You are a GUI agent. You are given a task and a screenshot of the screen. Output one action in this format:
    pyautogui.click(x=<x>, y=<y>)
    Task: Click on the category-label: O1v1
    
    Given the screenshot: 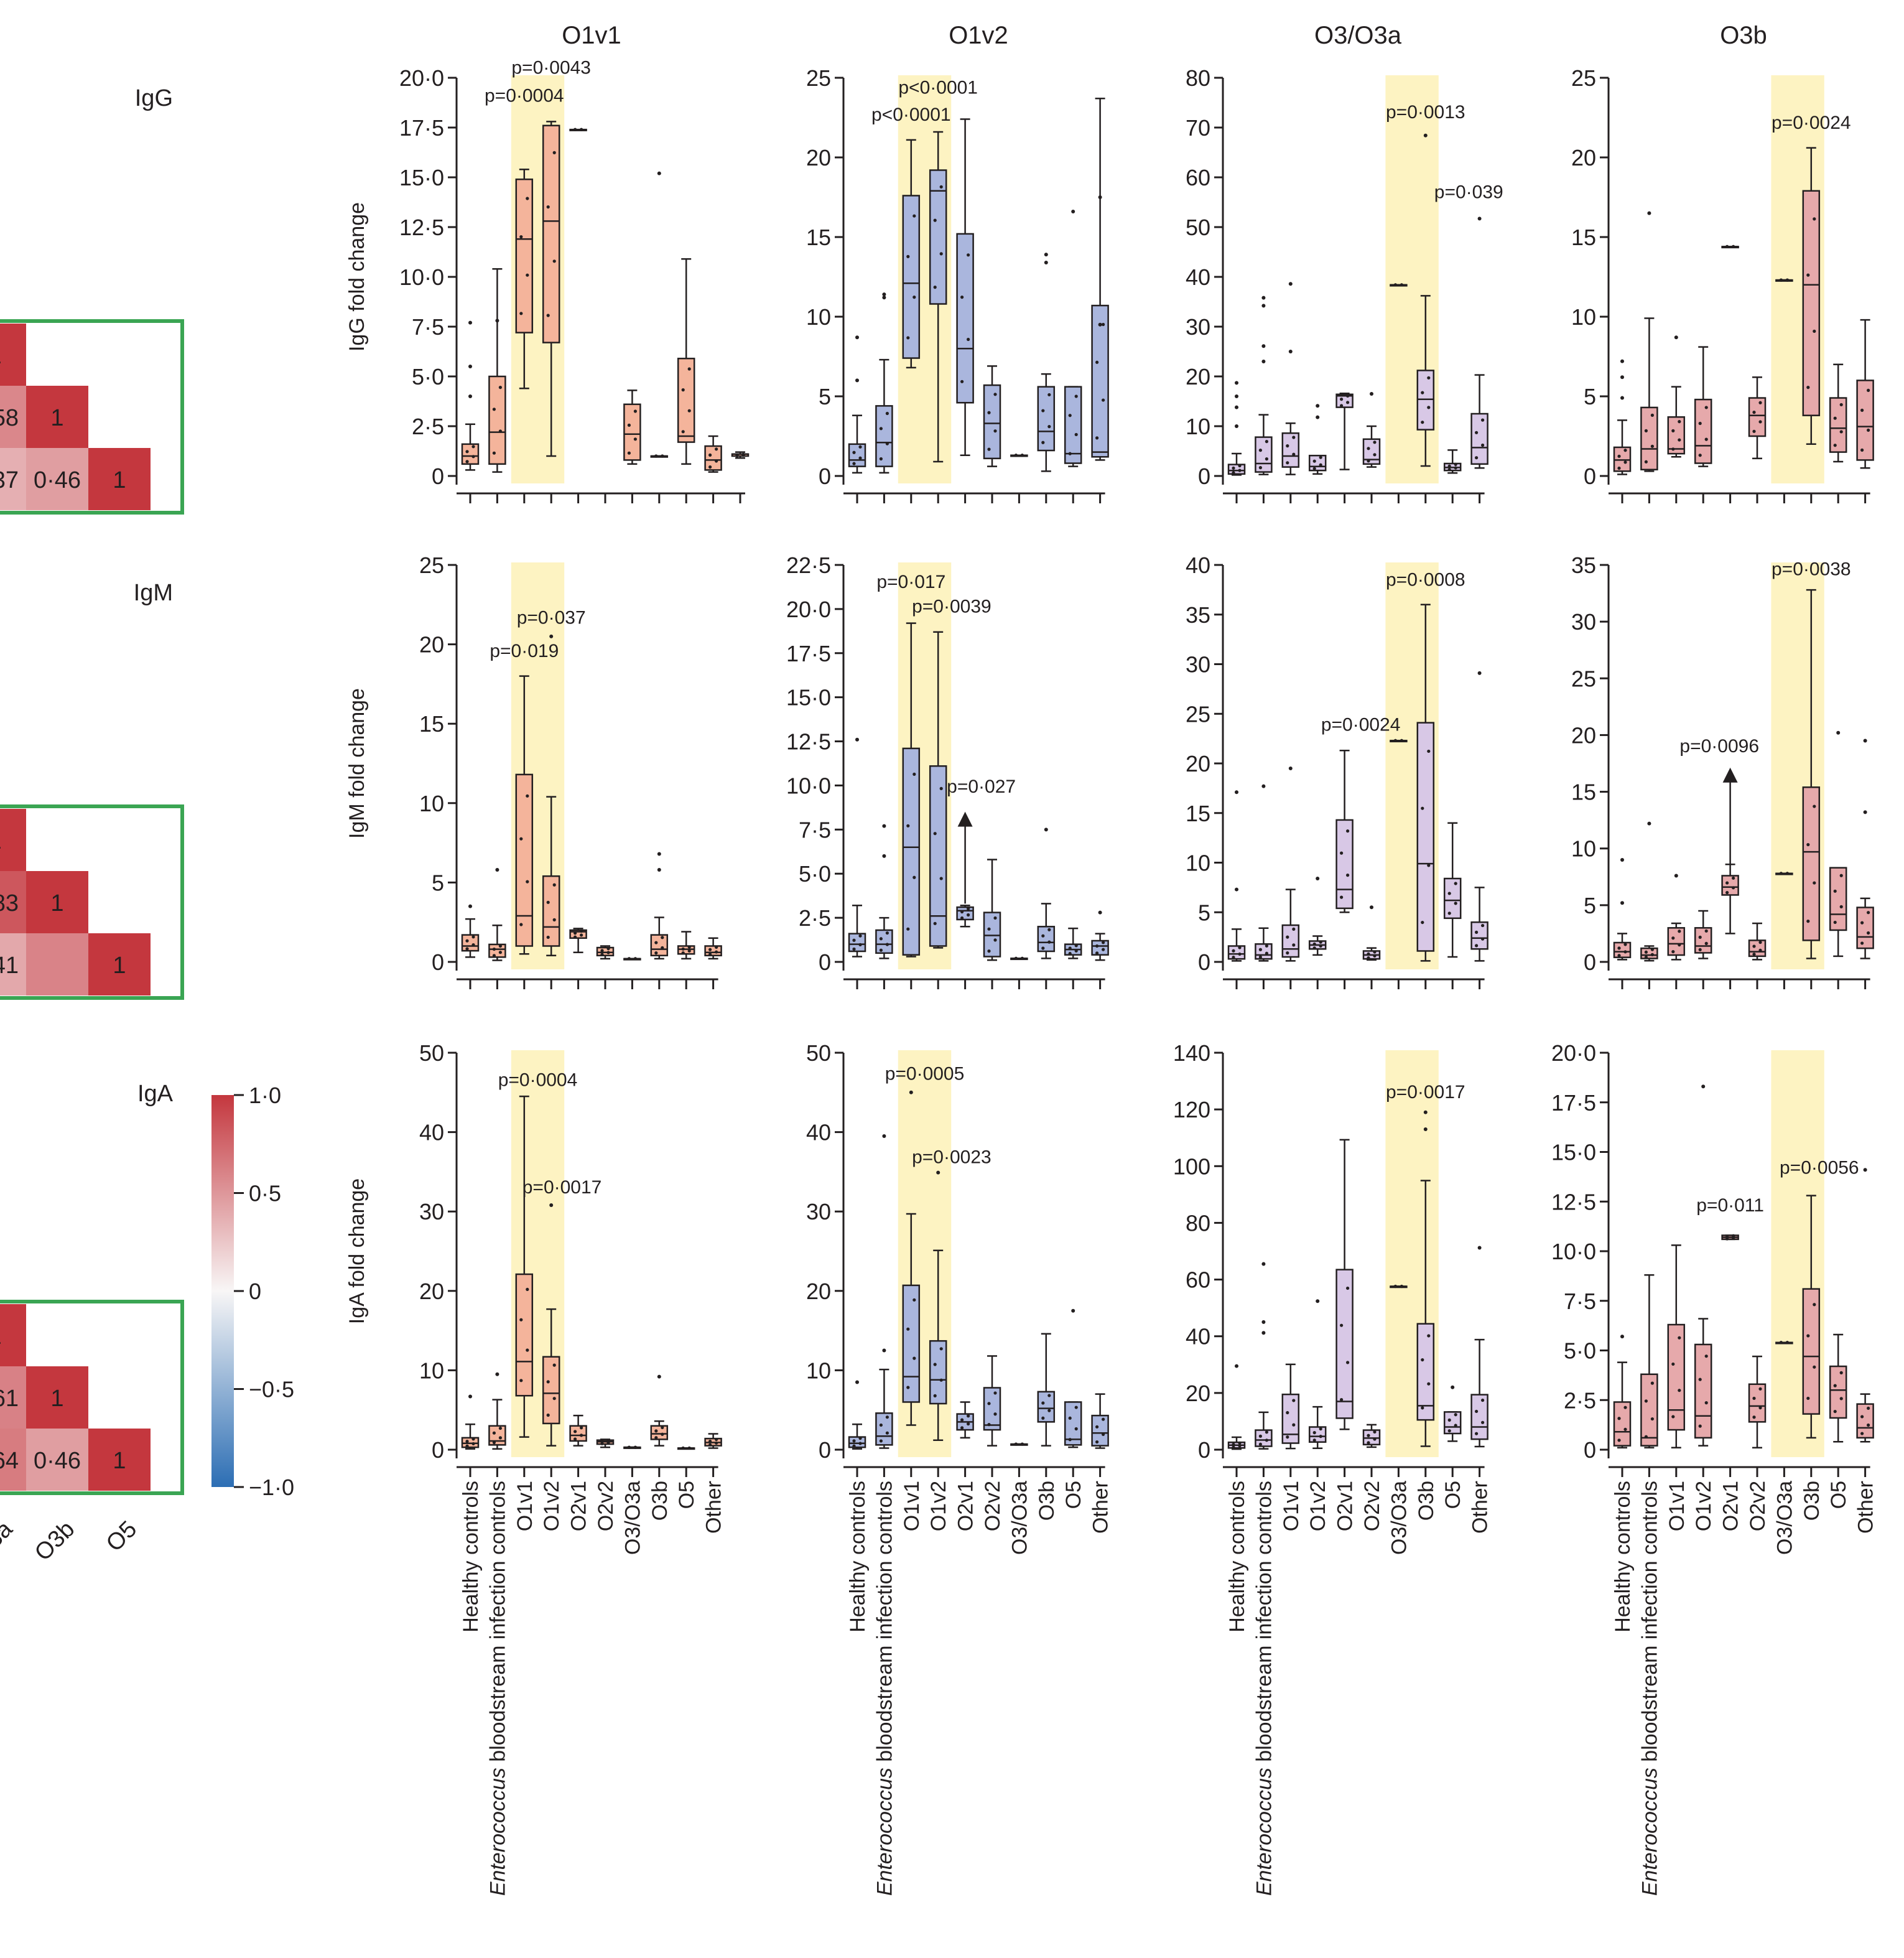 What is the action you would take?
    pyautogui.click(x=525, y=1506)
    